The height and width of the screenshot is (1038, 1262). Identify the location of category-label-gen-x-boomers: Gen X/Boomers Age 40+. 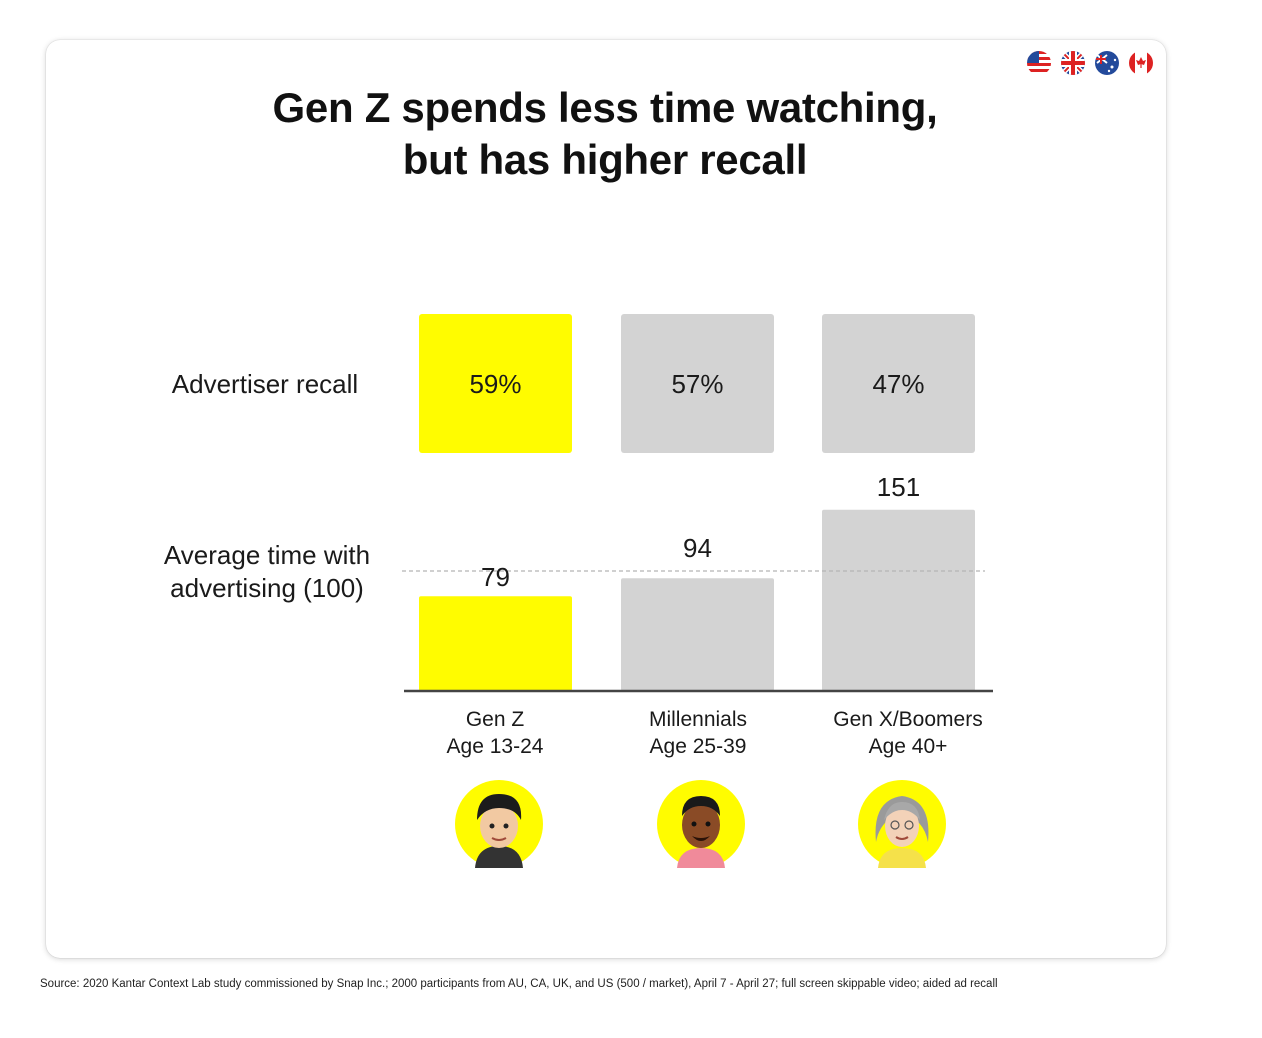
(908, 733).